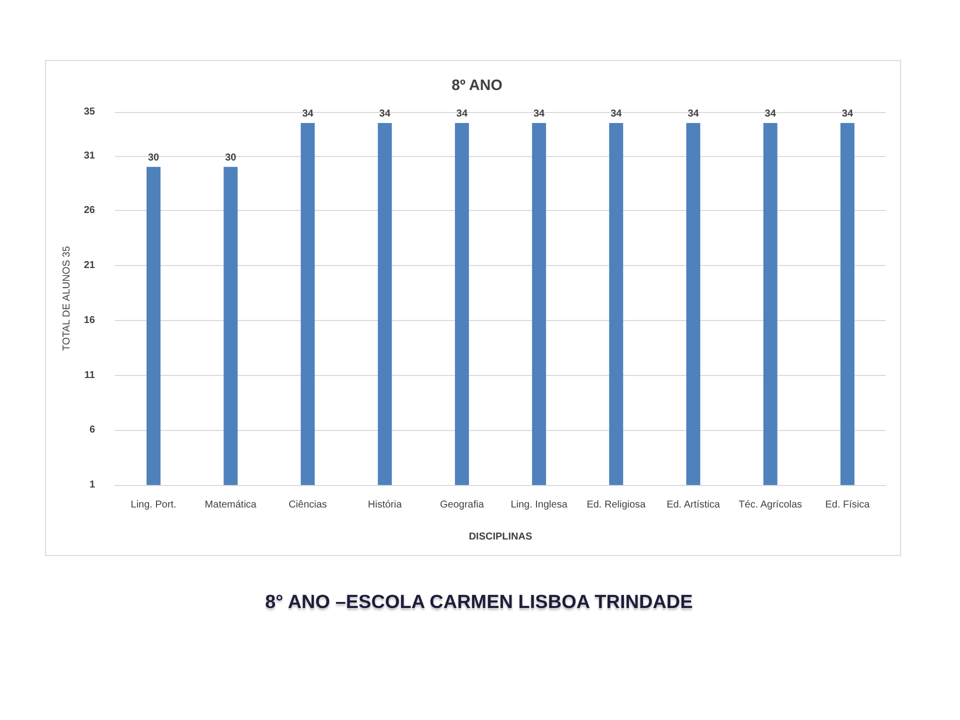 The image size is (960, 720). What do you see at coordinates (462, 505) in the screenshot?
I see `x-tick-label: Geografia` at bounding box center [462, 505].